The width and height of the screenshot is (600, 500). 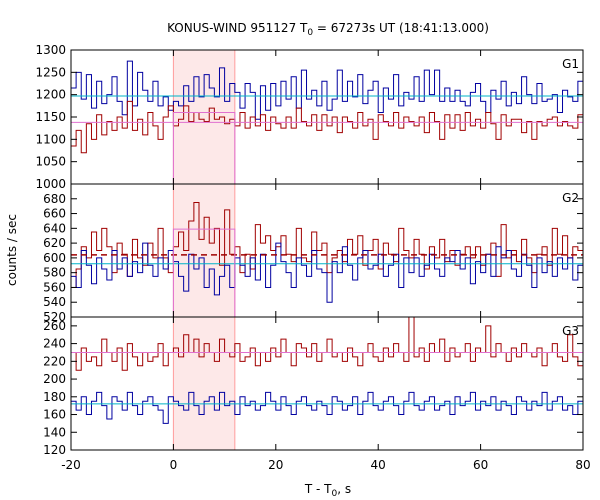 What do you see at coordinates (237, 28) in the screenshot?
I see `chart-title-main: KONUS-WIND 951127 T` at bounding box center [237, 28].